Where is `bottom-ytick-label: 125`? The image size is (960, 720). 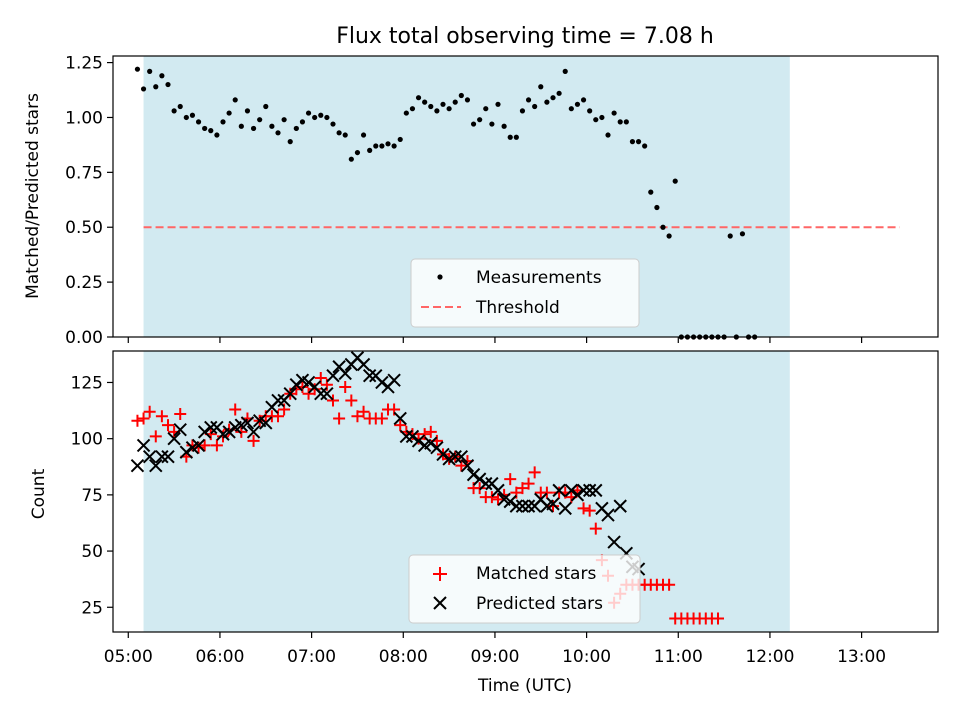 bottom-ytick-label: 125 is located at coordinates (87, 383).